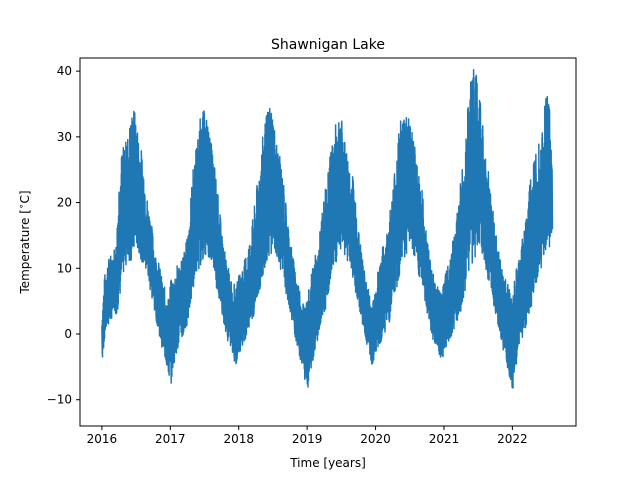 The image size is (640, 480). I want to click on x-tick-label: 2021, so click(444, 439).